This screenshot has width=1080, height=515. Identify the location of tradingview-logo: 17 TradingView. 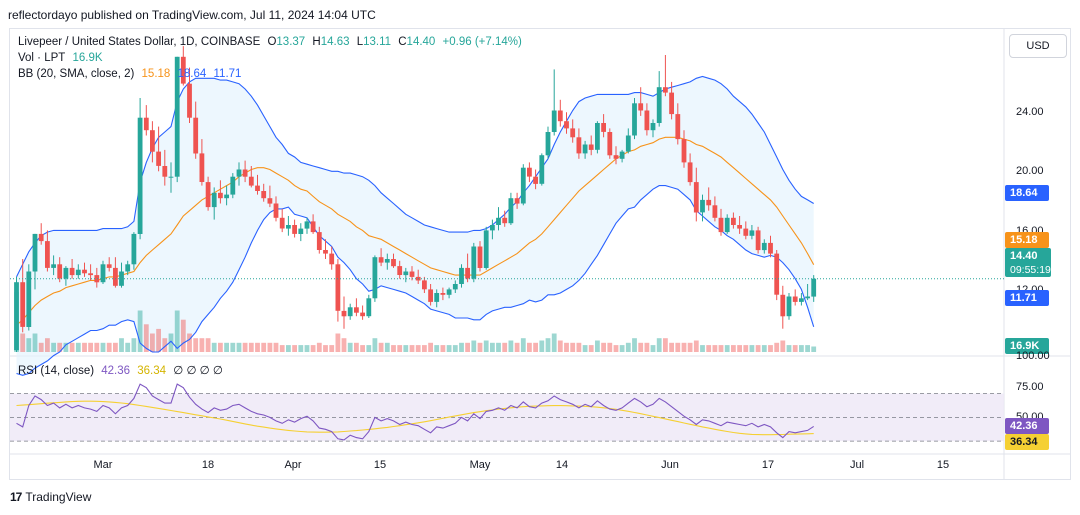
(50, 497).